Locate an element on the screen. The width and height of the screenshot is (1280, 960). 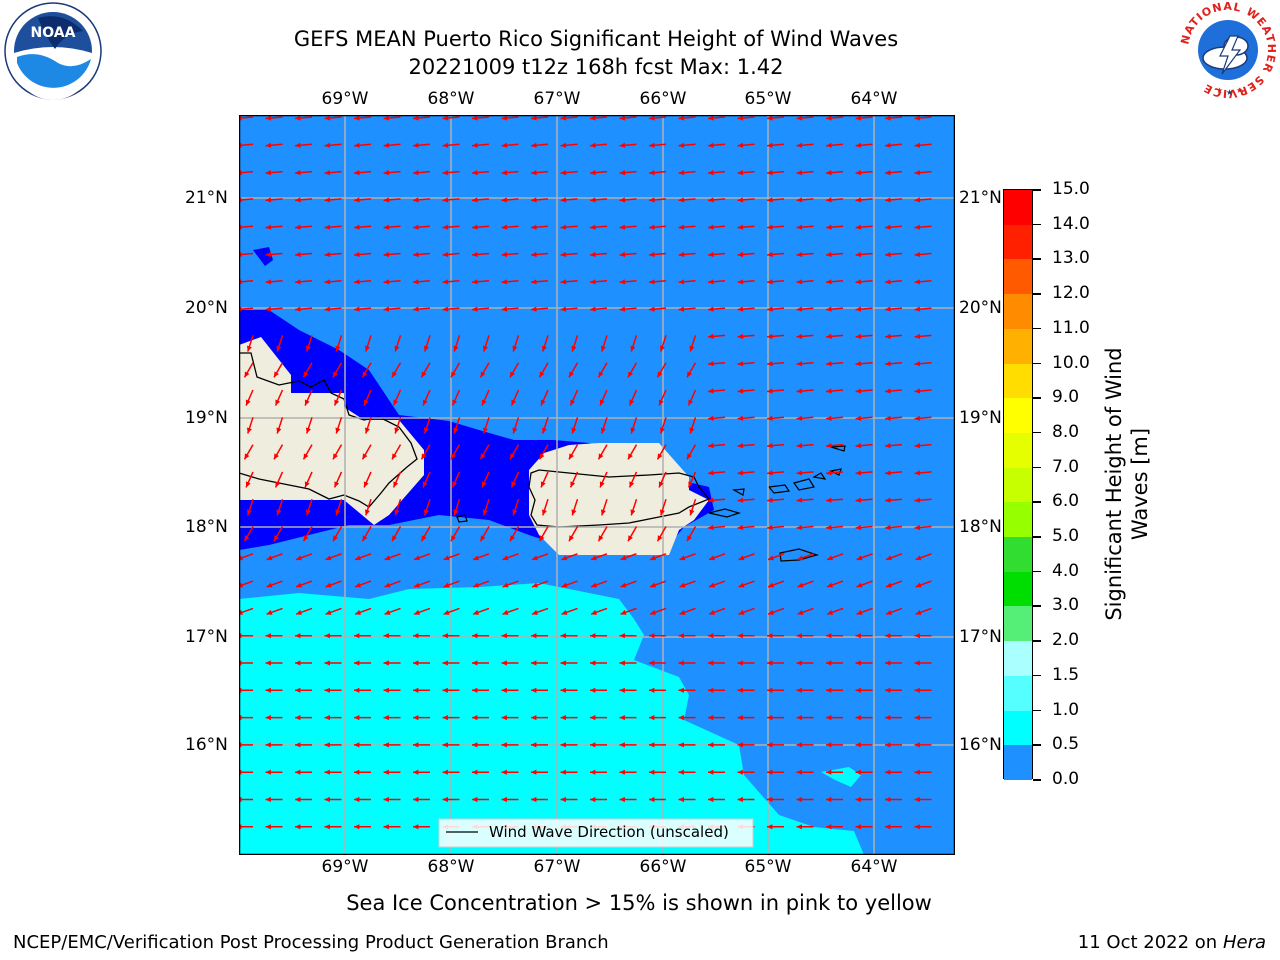
colorbar-tick-label: 9.0 is located at coordinates (1066, 397).